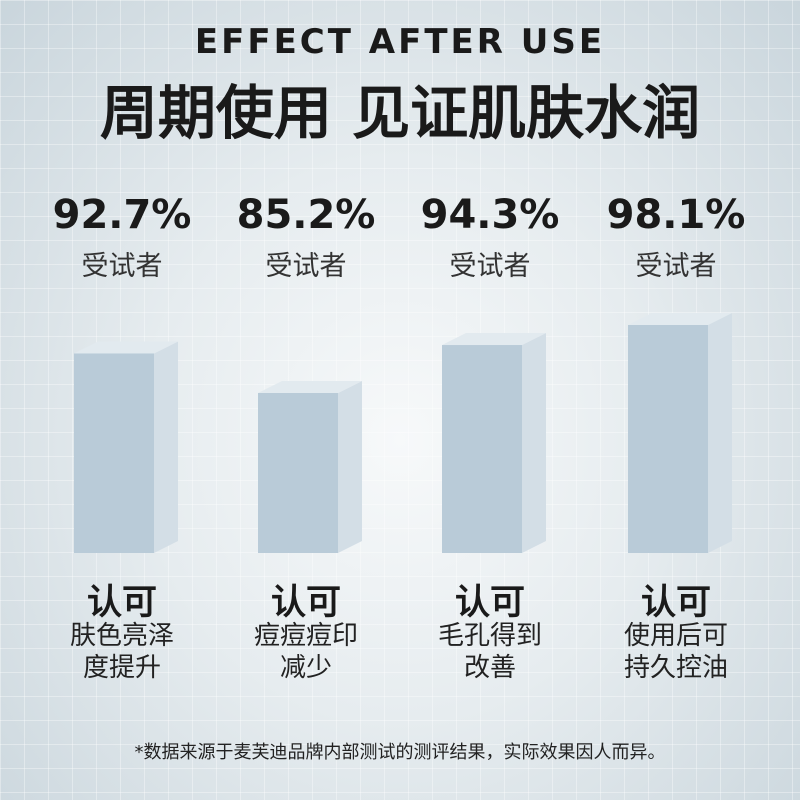 This screenshot has width=800, height=800. Describe the element at coordinates (400, 113) in the screenshot. I see `chart-title: 周期使用 见证肌肤水润` at that location.